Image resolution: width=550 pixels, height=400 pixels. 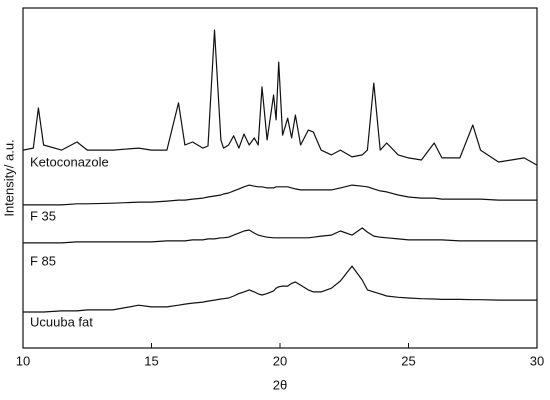 I want to click on trace-label: Ketoconazole, so click(x=69, y=161).